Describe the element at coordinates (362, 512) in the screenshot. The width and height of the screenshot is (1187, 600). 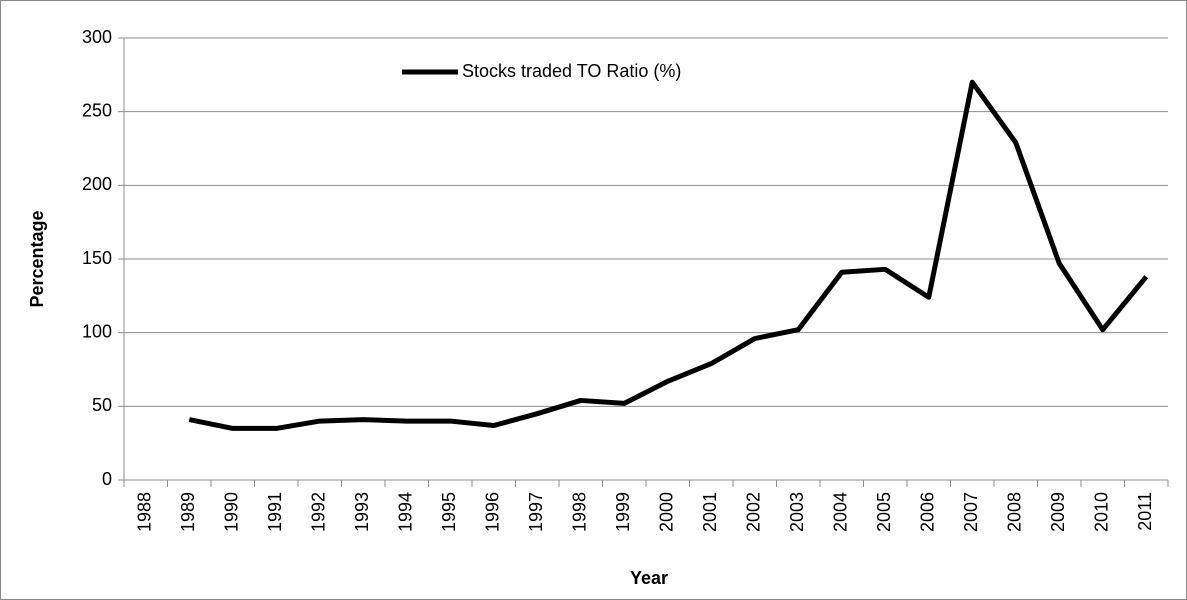
I see `x-tick-label: 1993` at that location.